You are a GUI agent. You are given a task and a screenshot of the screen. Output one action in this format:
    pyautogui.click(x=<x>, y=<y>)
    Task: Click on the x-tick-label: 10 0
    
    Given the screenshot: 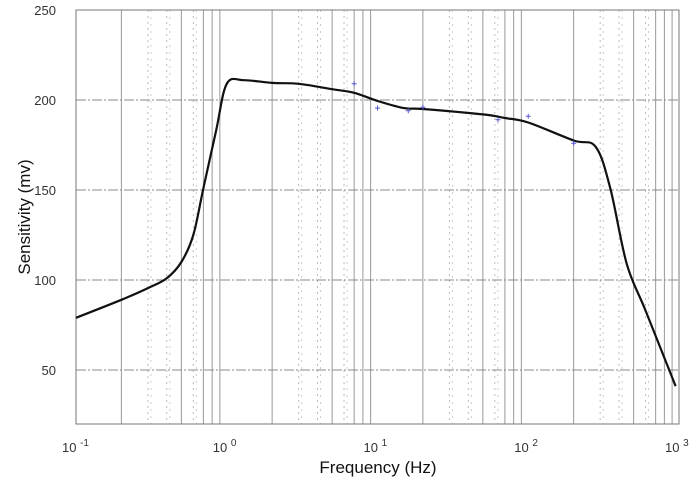 What is the action you would take?
    pyautogui.click(x=225, y=446)
    